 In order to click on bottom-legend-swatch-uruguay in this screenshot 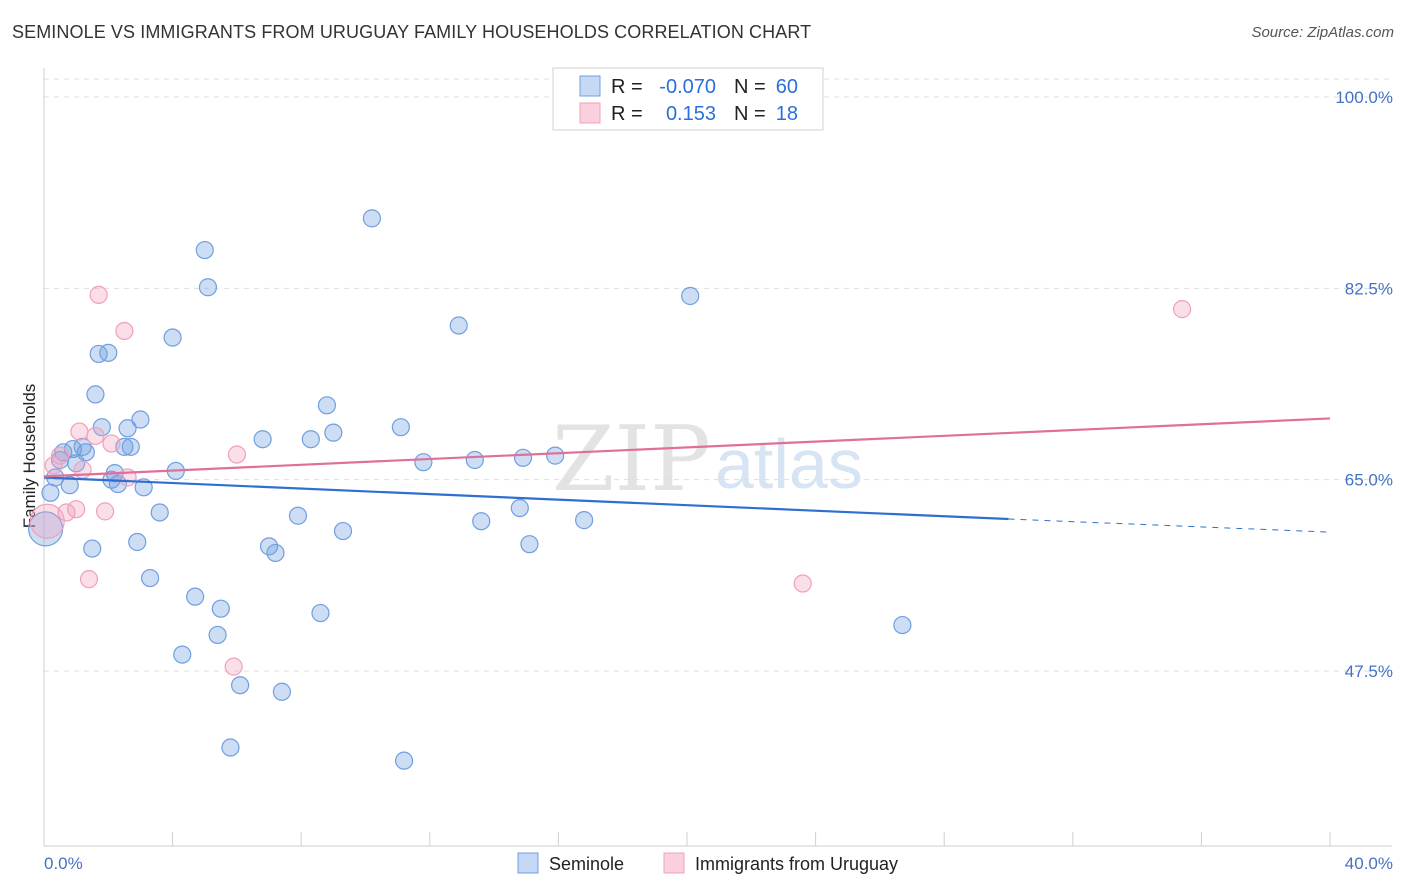, I will do `click(674, 863)`.